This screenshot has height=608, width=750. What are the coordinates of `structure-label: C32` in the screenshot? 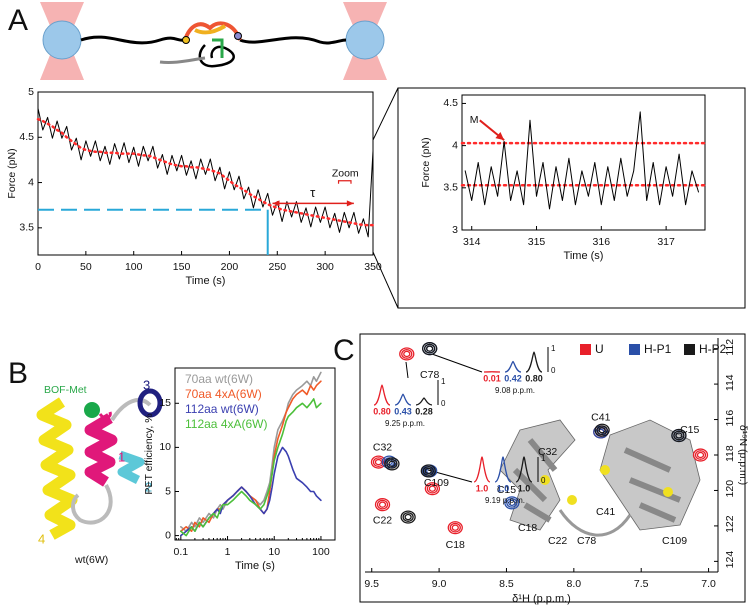 It's located at (547, 452).